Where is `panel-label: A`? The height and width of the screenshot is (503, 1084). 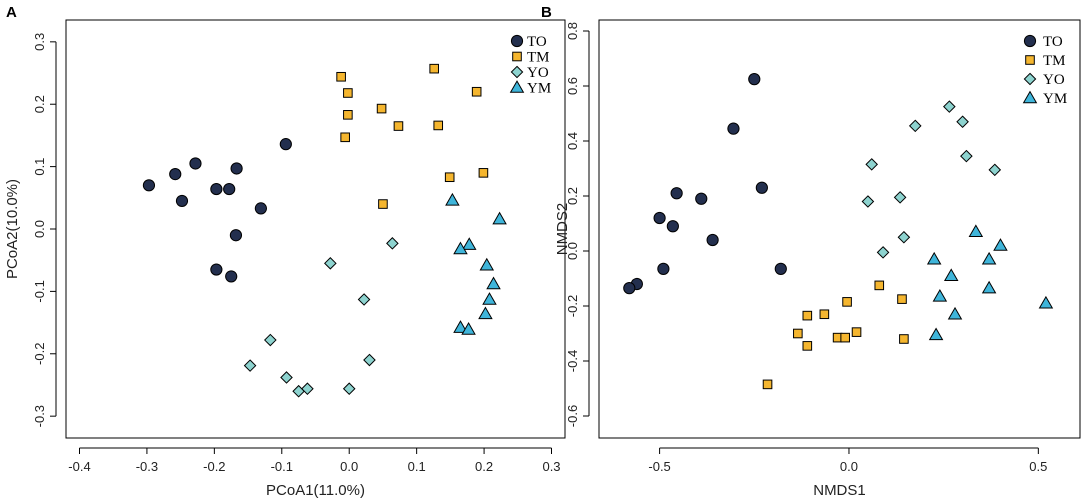 panel-label: A is located at coordinates (11, 12).